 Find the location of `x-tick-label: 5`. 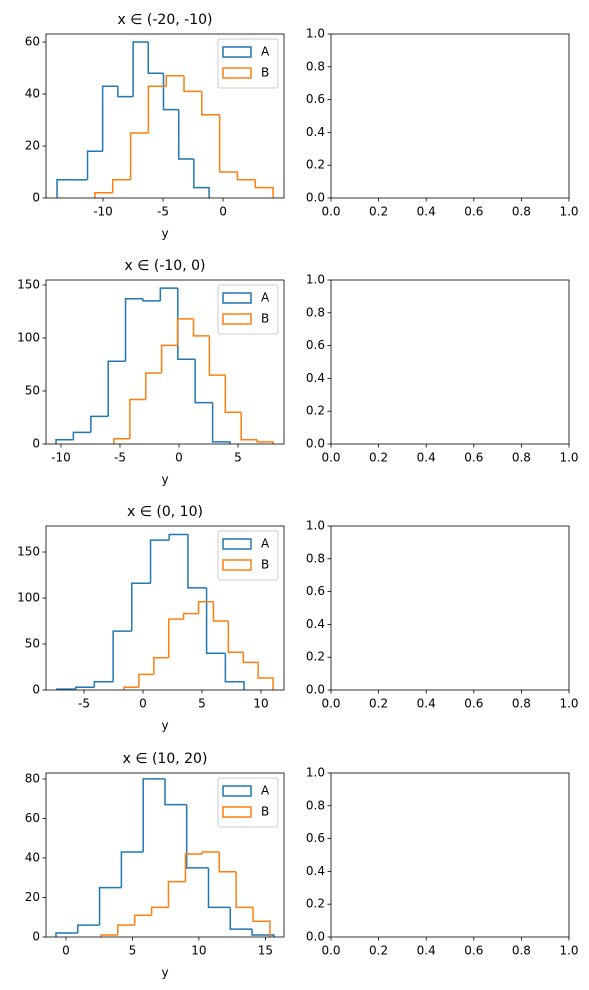

x-tick-label: 5 is located at coordinates (133, 951).